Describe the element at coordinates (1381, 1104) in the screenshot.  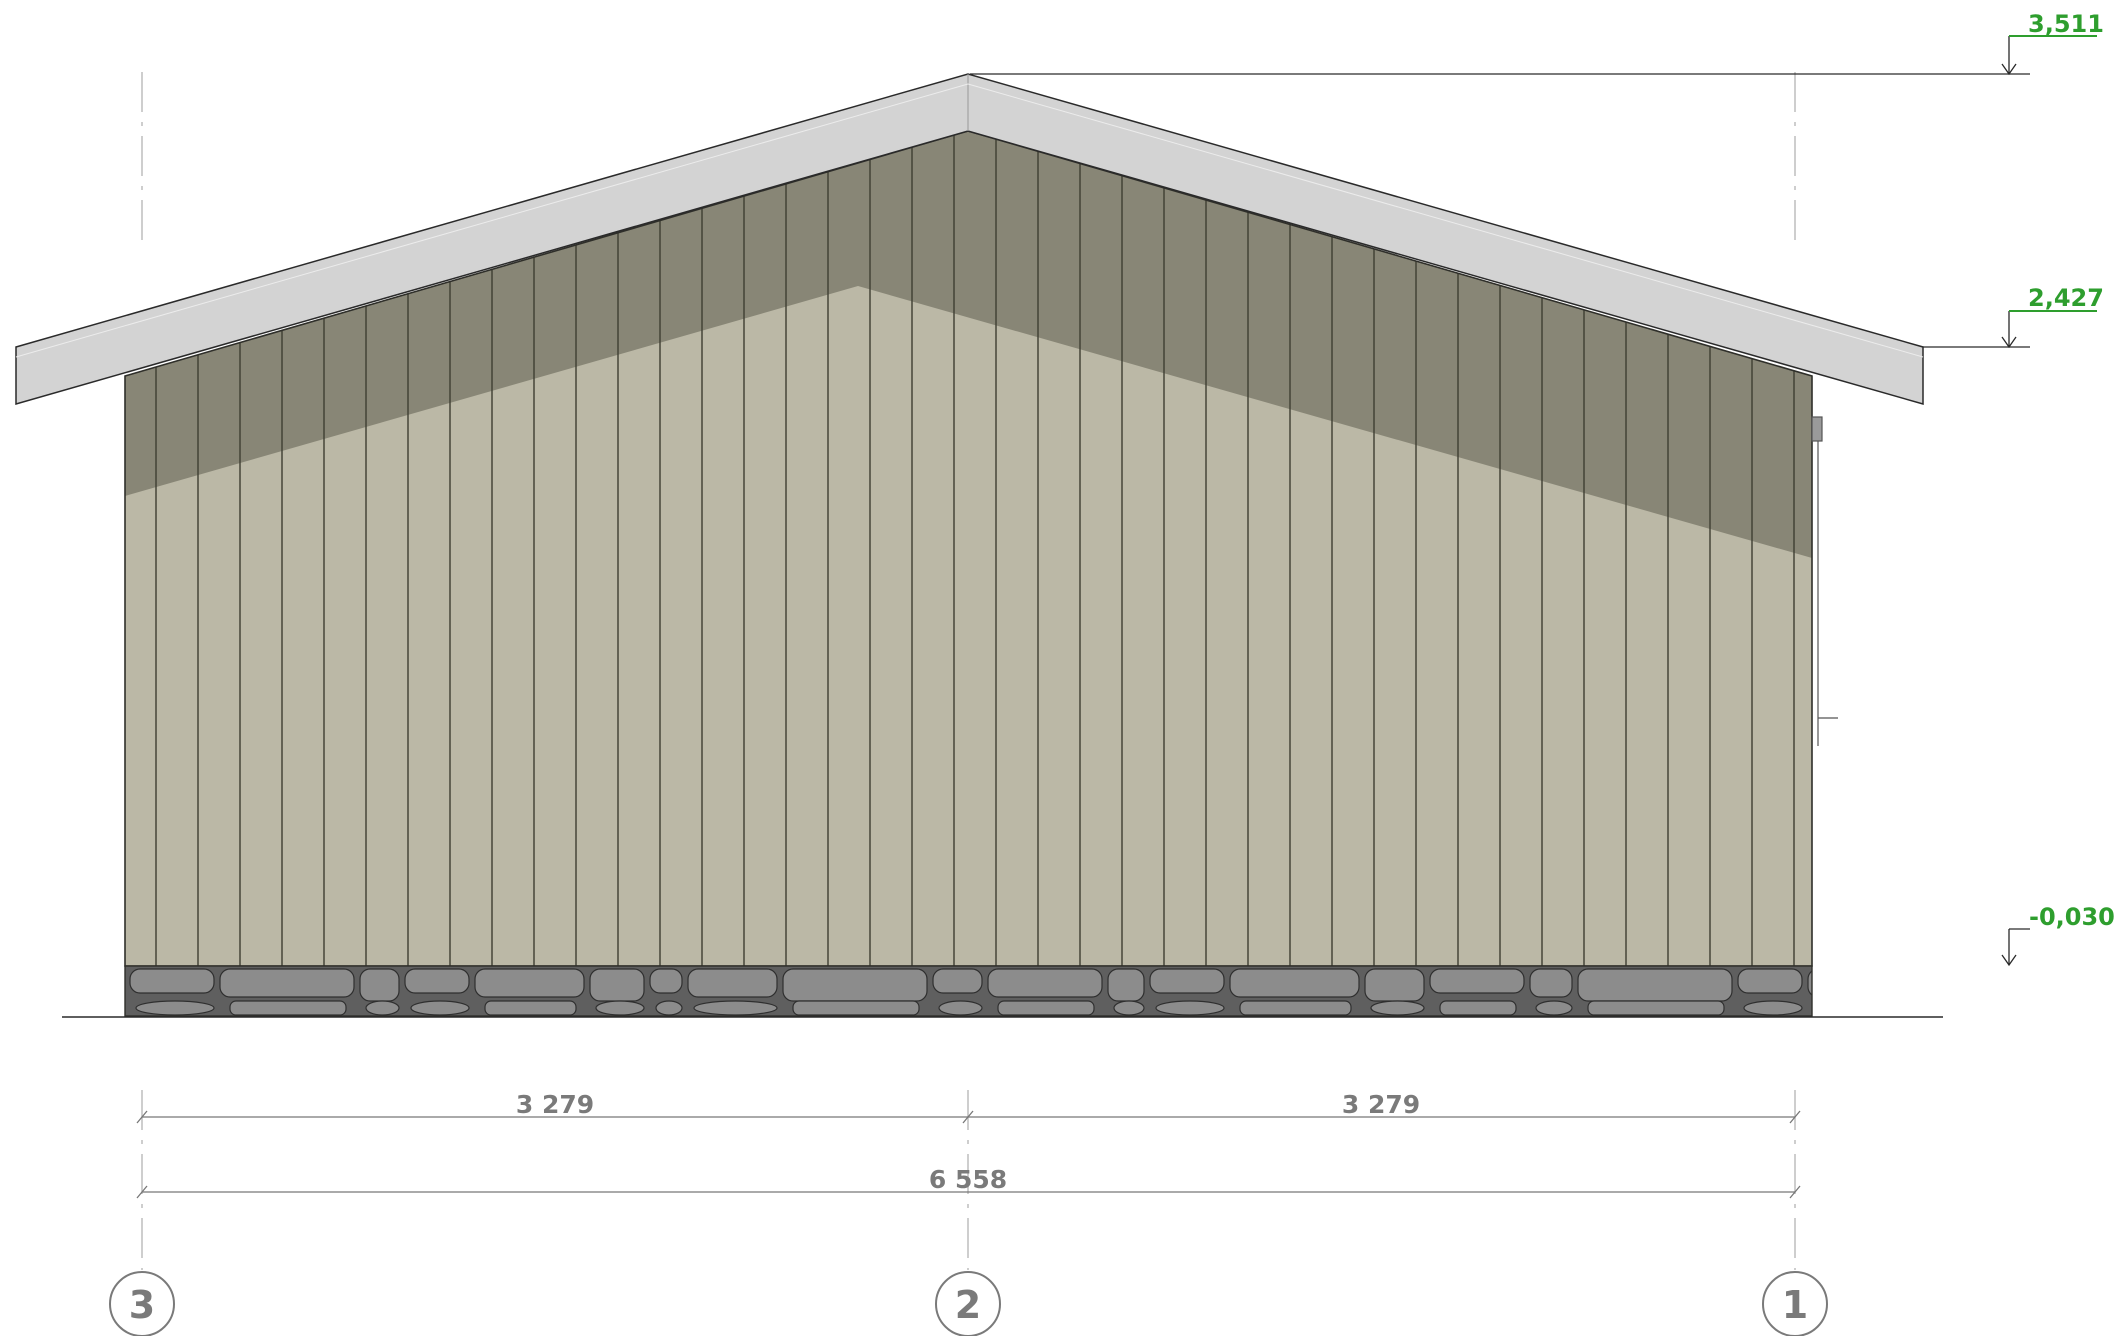
I see `dimension-right-span: 3 279` at that location.